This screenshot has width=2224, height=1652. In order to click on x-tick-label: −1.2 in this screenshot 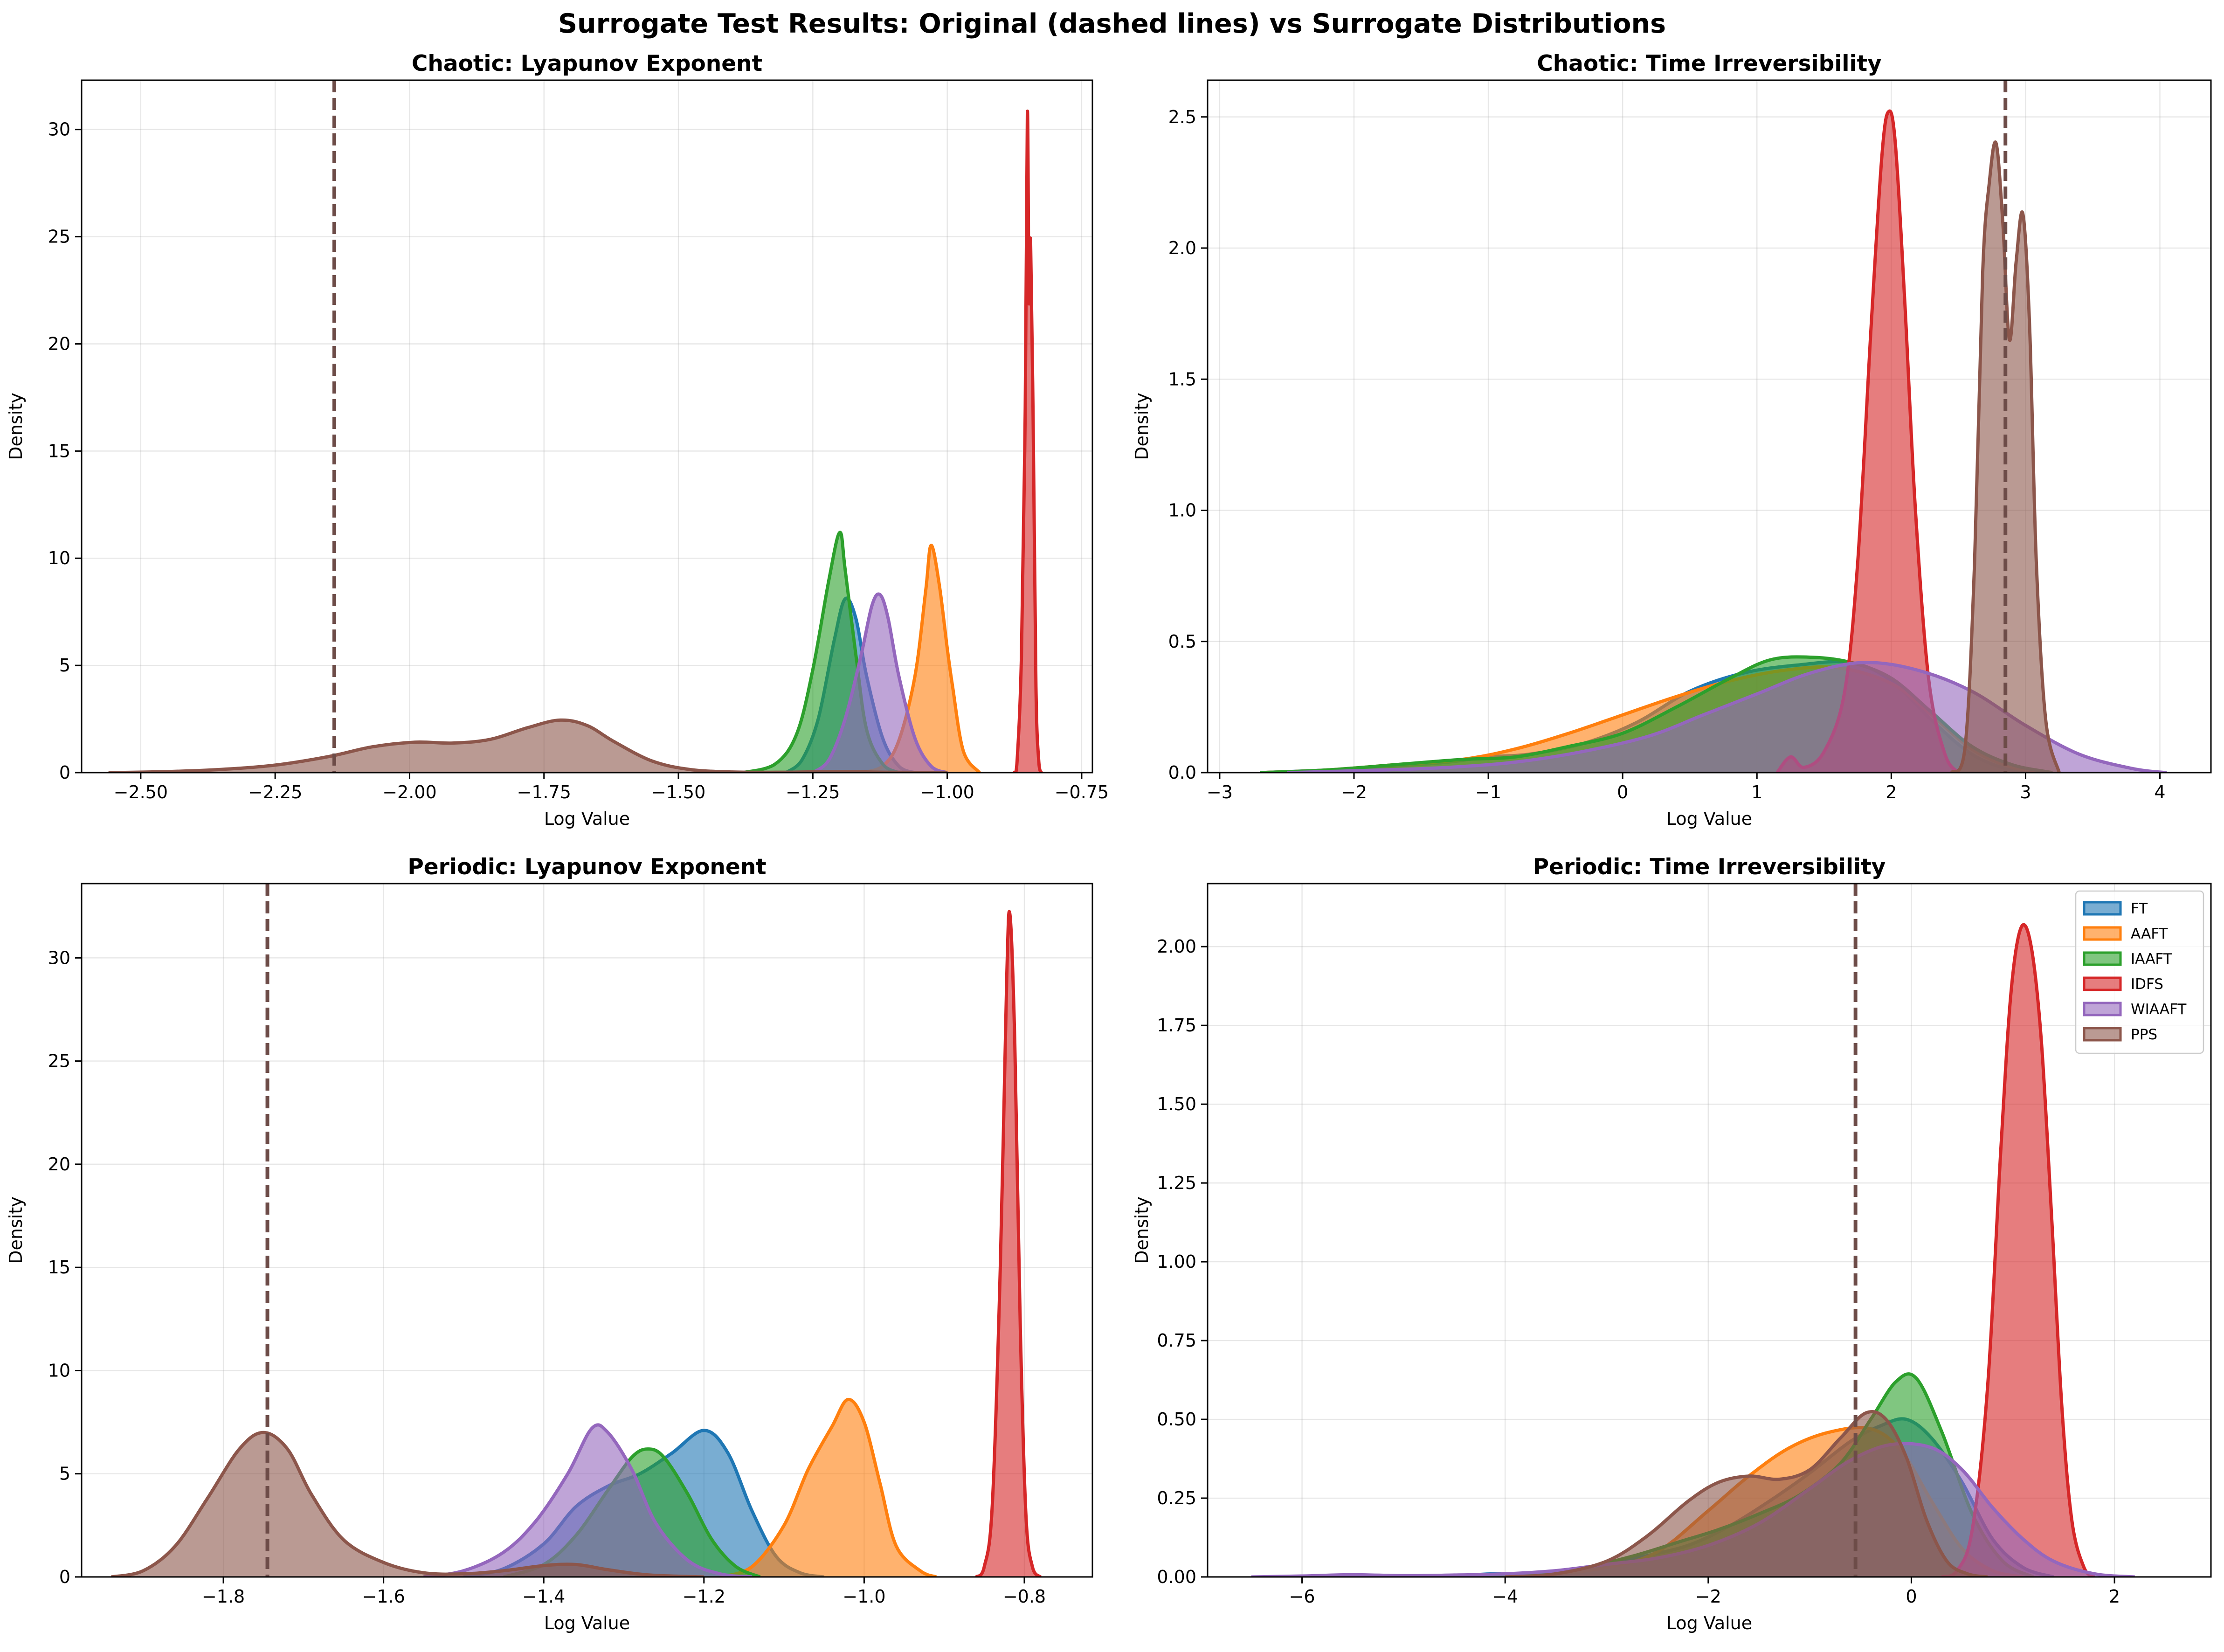, I will do `click(704, 1596)`.